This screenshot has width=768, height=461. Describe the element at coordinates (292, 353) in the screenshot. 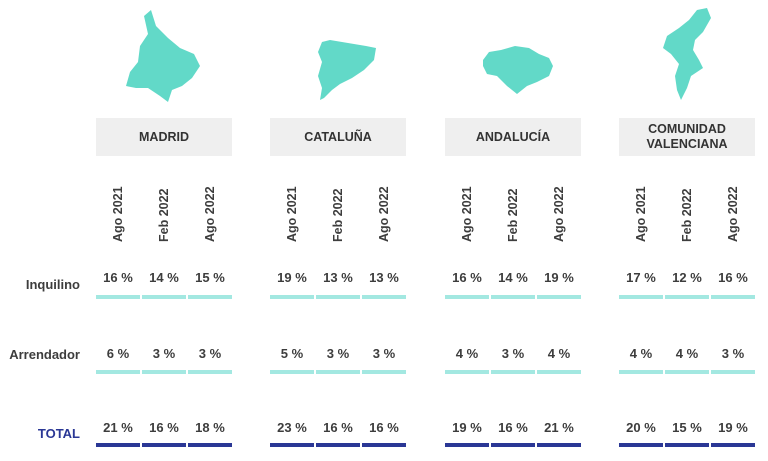

I see `value-arrendador: 5 %` at that location.